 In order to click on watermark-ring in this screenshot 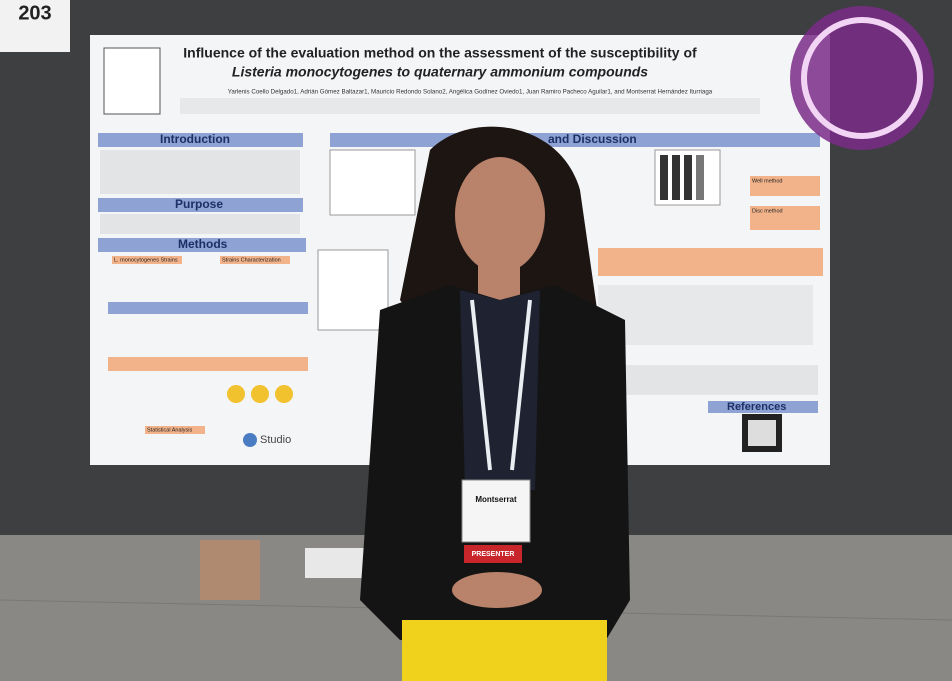, I will do `click(862, 78)`.